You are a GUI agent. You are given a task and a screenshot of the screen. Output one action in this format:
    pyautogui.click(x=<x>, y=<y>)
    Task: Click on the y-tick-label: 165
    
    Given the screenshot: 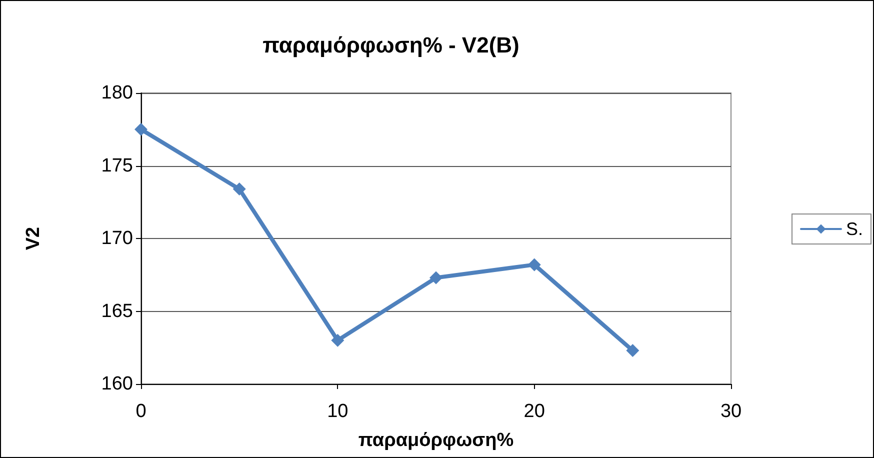 What is the action you would take?
    pyautogui.click(x=117, y=311)
    